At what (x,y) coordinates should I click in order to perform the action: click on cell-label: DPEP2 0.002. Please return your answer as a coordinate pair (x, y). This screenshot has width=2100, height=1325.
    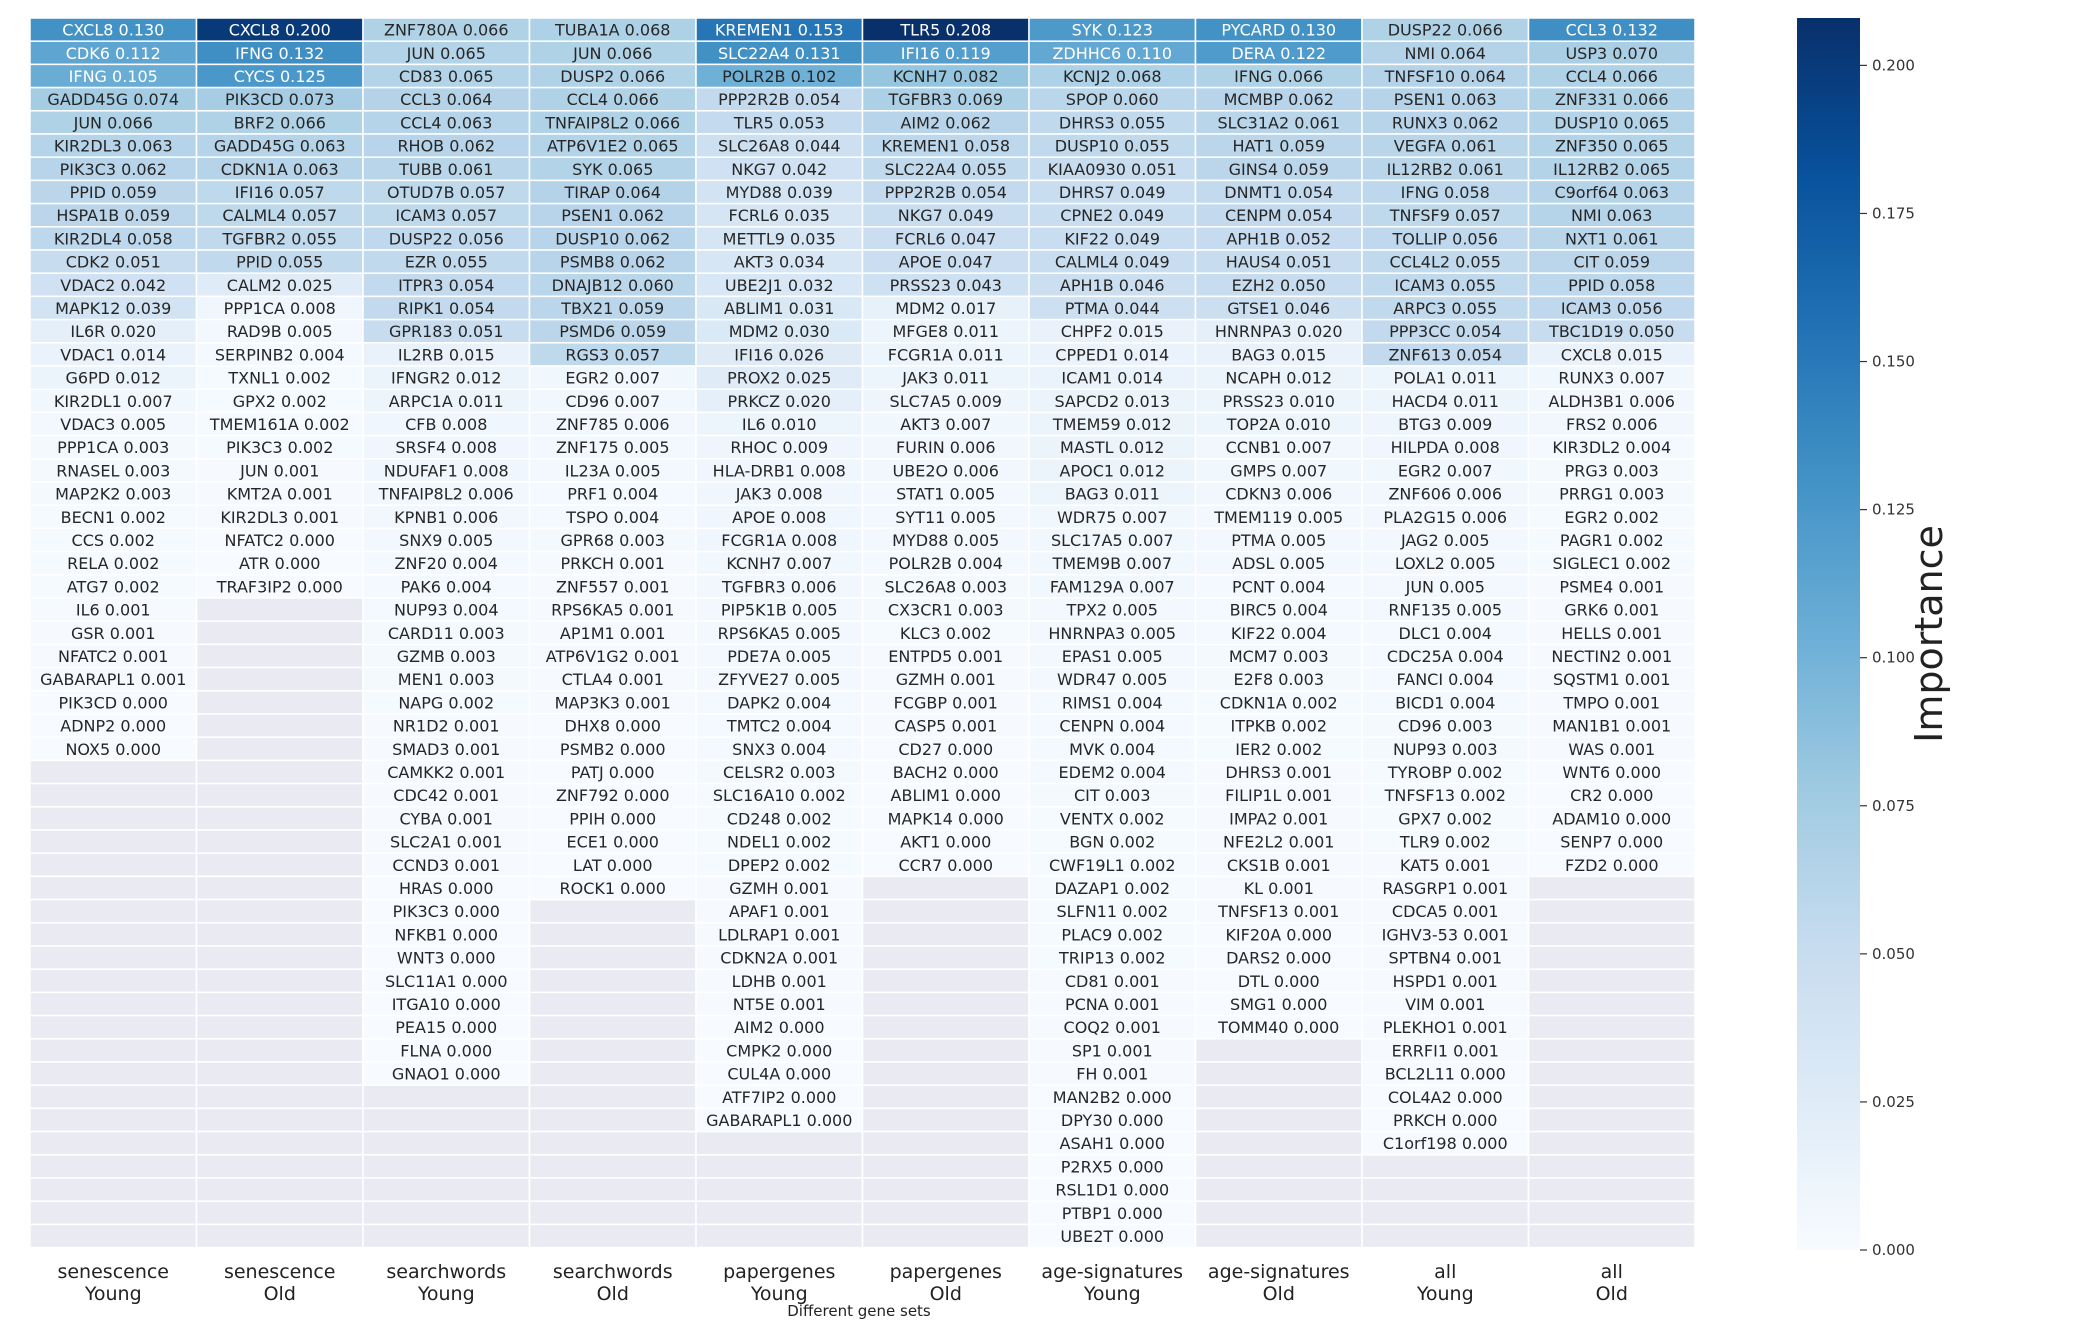
    Looking at the image, I should click on (779, 865).